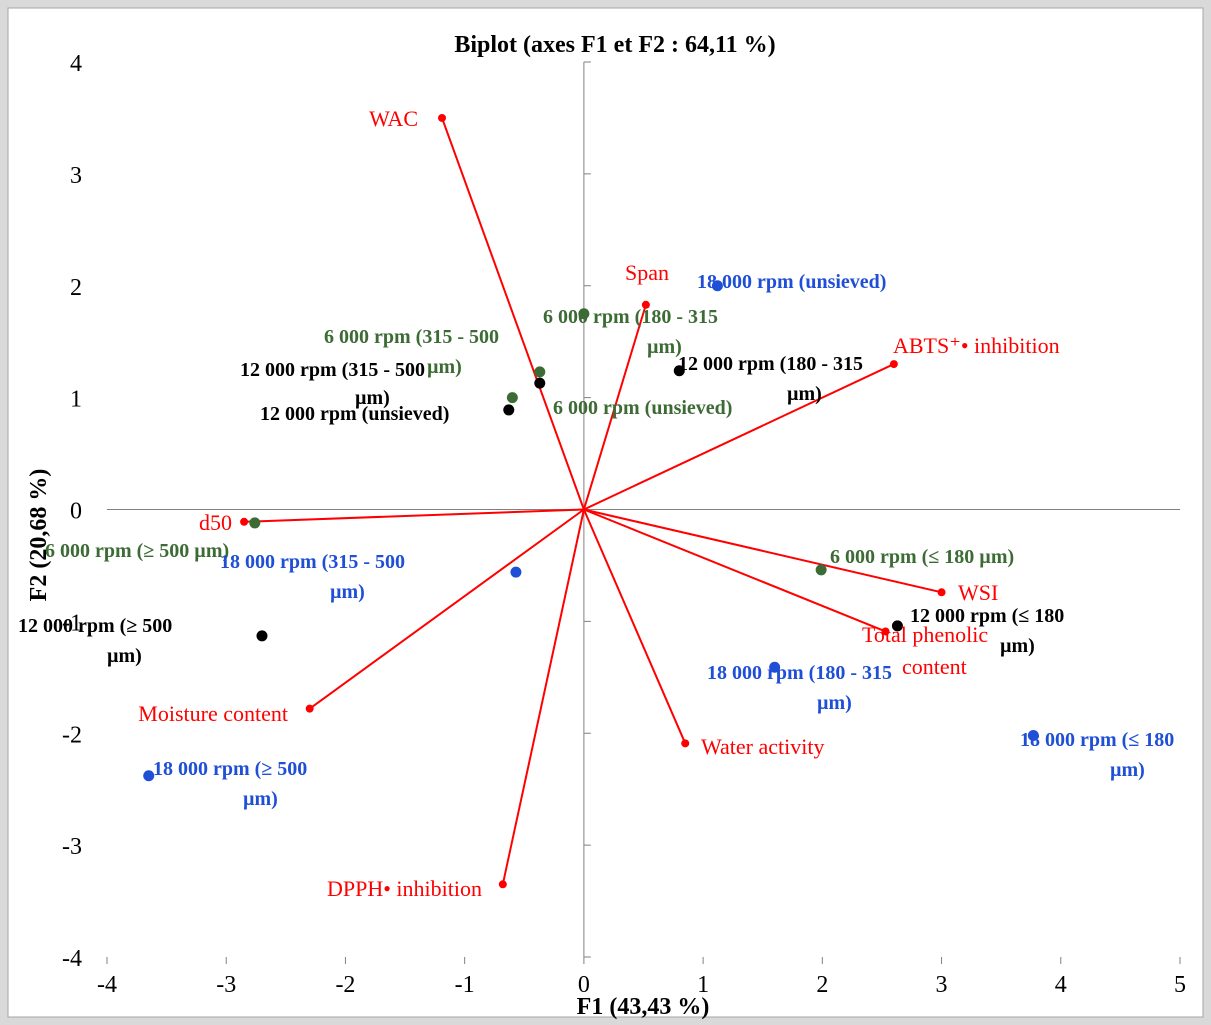 This screenshot has height=1025, width=1211. Describe the element at coordinates (76, 288) in the screenshot. I see `y-tick-label: 2` at that location.